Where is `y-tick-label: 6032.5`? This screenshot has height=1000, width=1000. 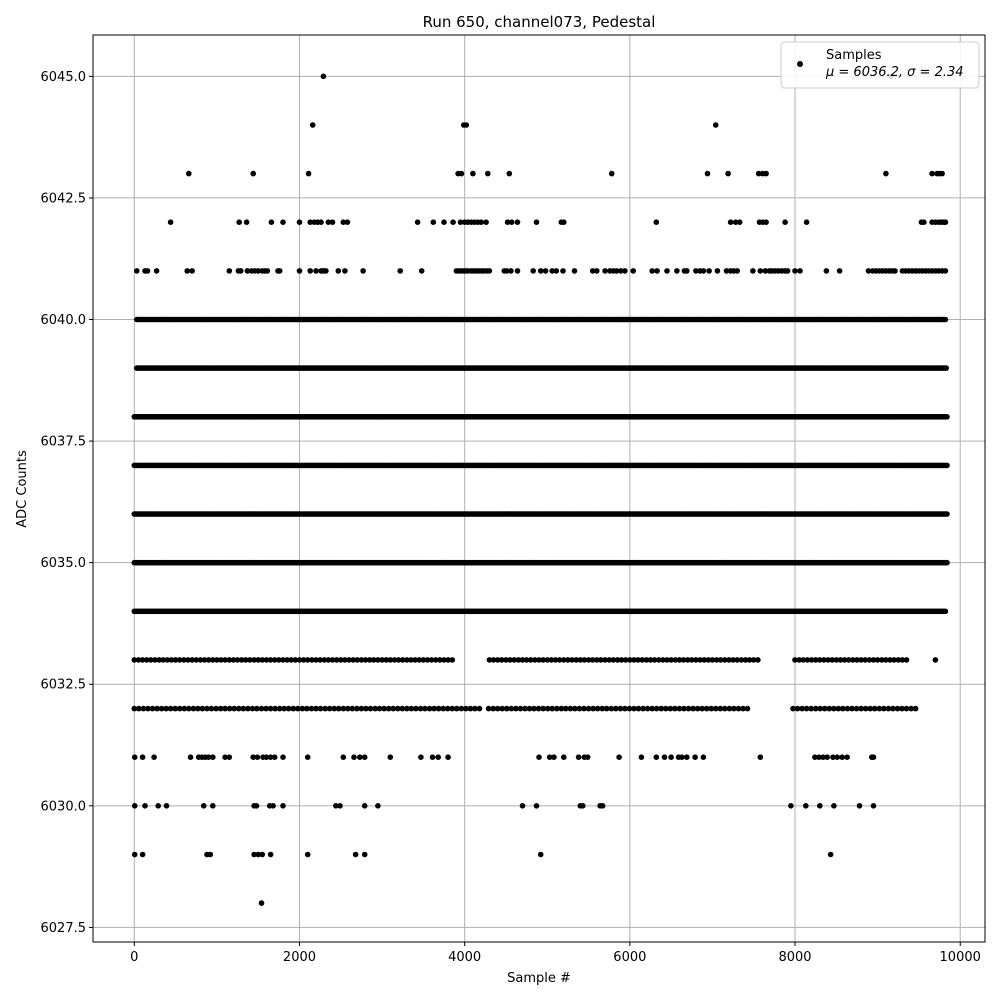 y-tick-label: 6032.5 is located at coordinates (64, 685).